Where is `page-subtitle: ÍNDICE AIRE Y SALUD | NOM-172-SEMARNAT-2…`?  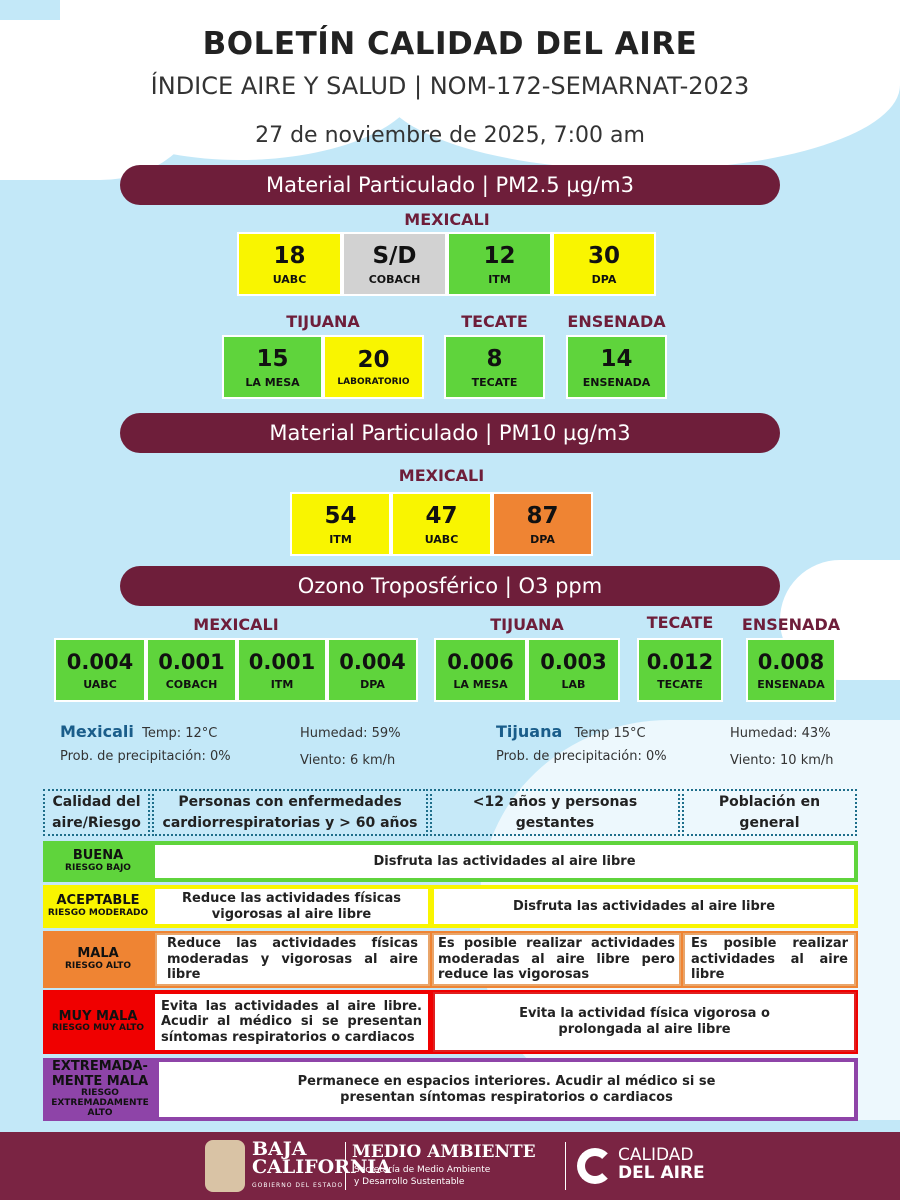
page-subtitle: ÍNDICE AIRE Y SALUD | NOM-172-SEMARNAT-2… is located at coordinates (450, 86).